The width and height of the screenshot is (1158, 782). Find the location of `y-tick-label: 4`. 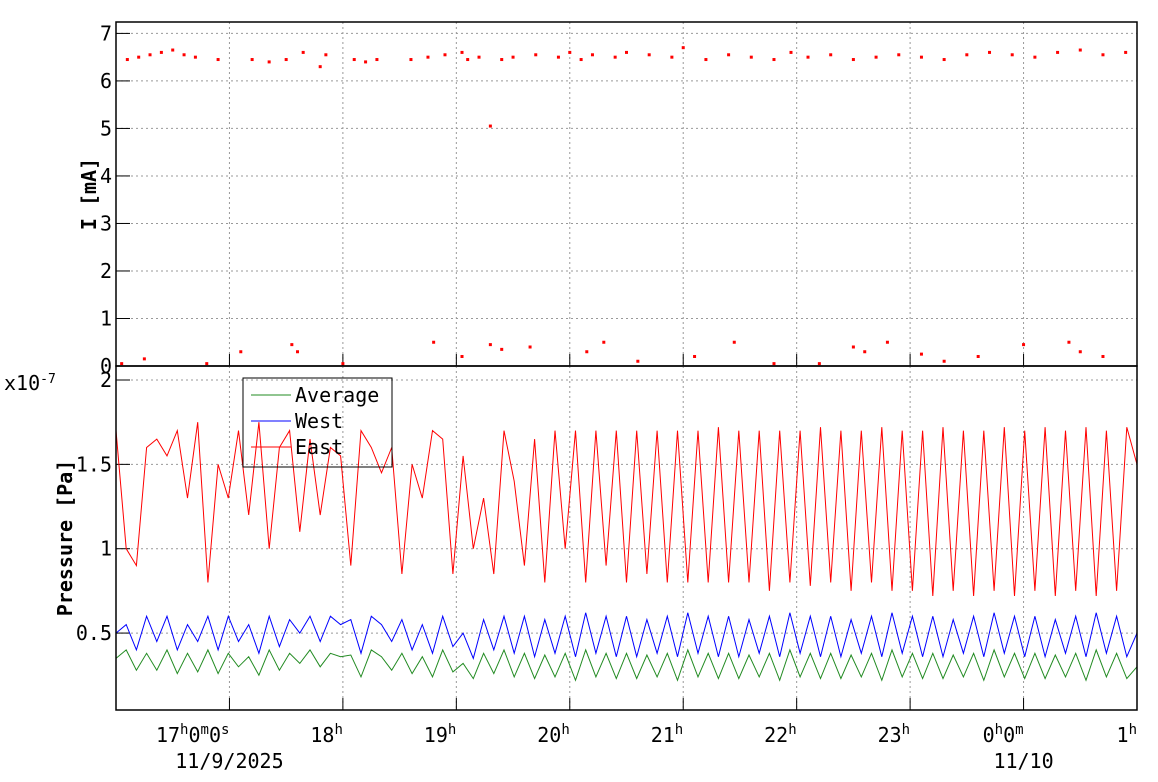

y-tick-label: 4 is located at coordinates (106, 176).